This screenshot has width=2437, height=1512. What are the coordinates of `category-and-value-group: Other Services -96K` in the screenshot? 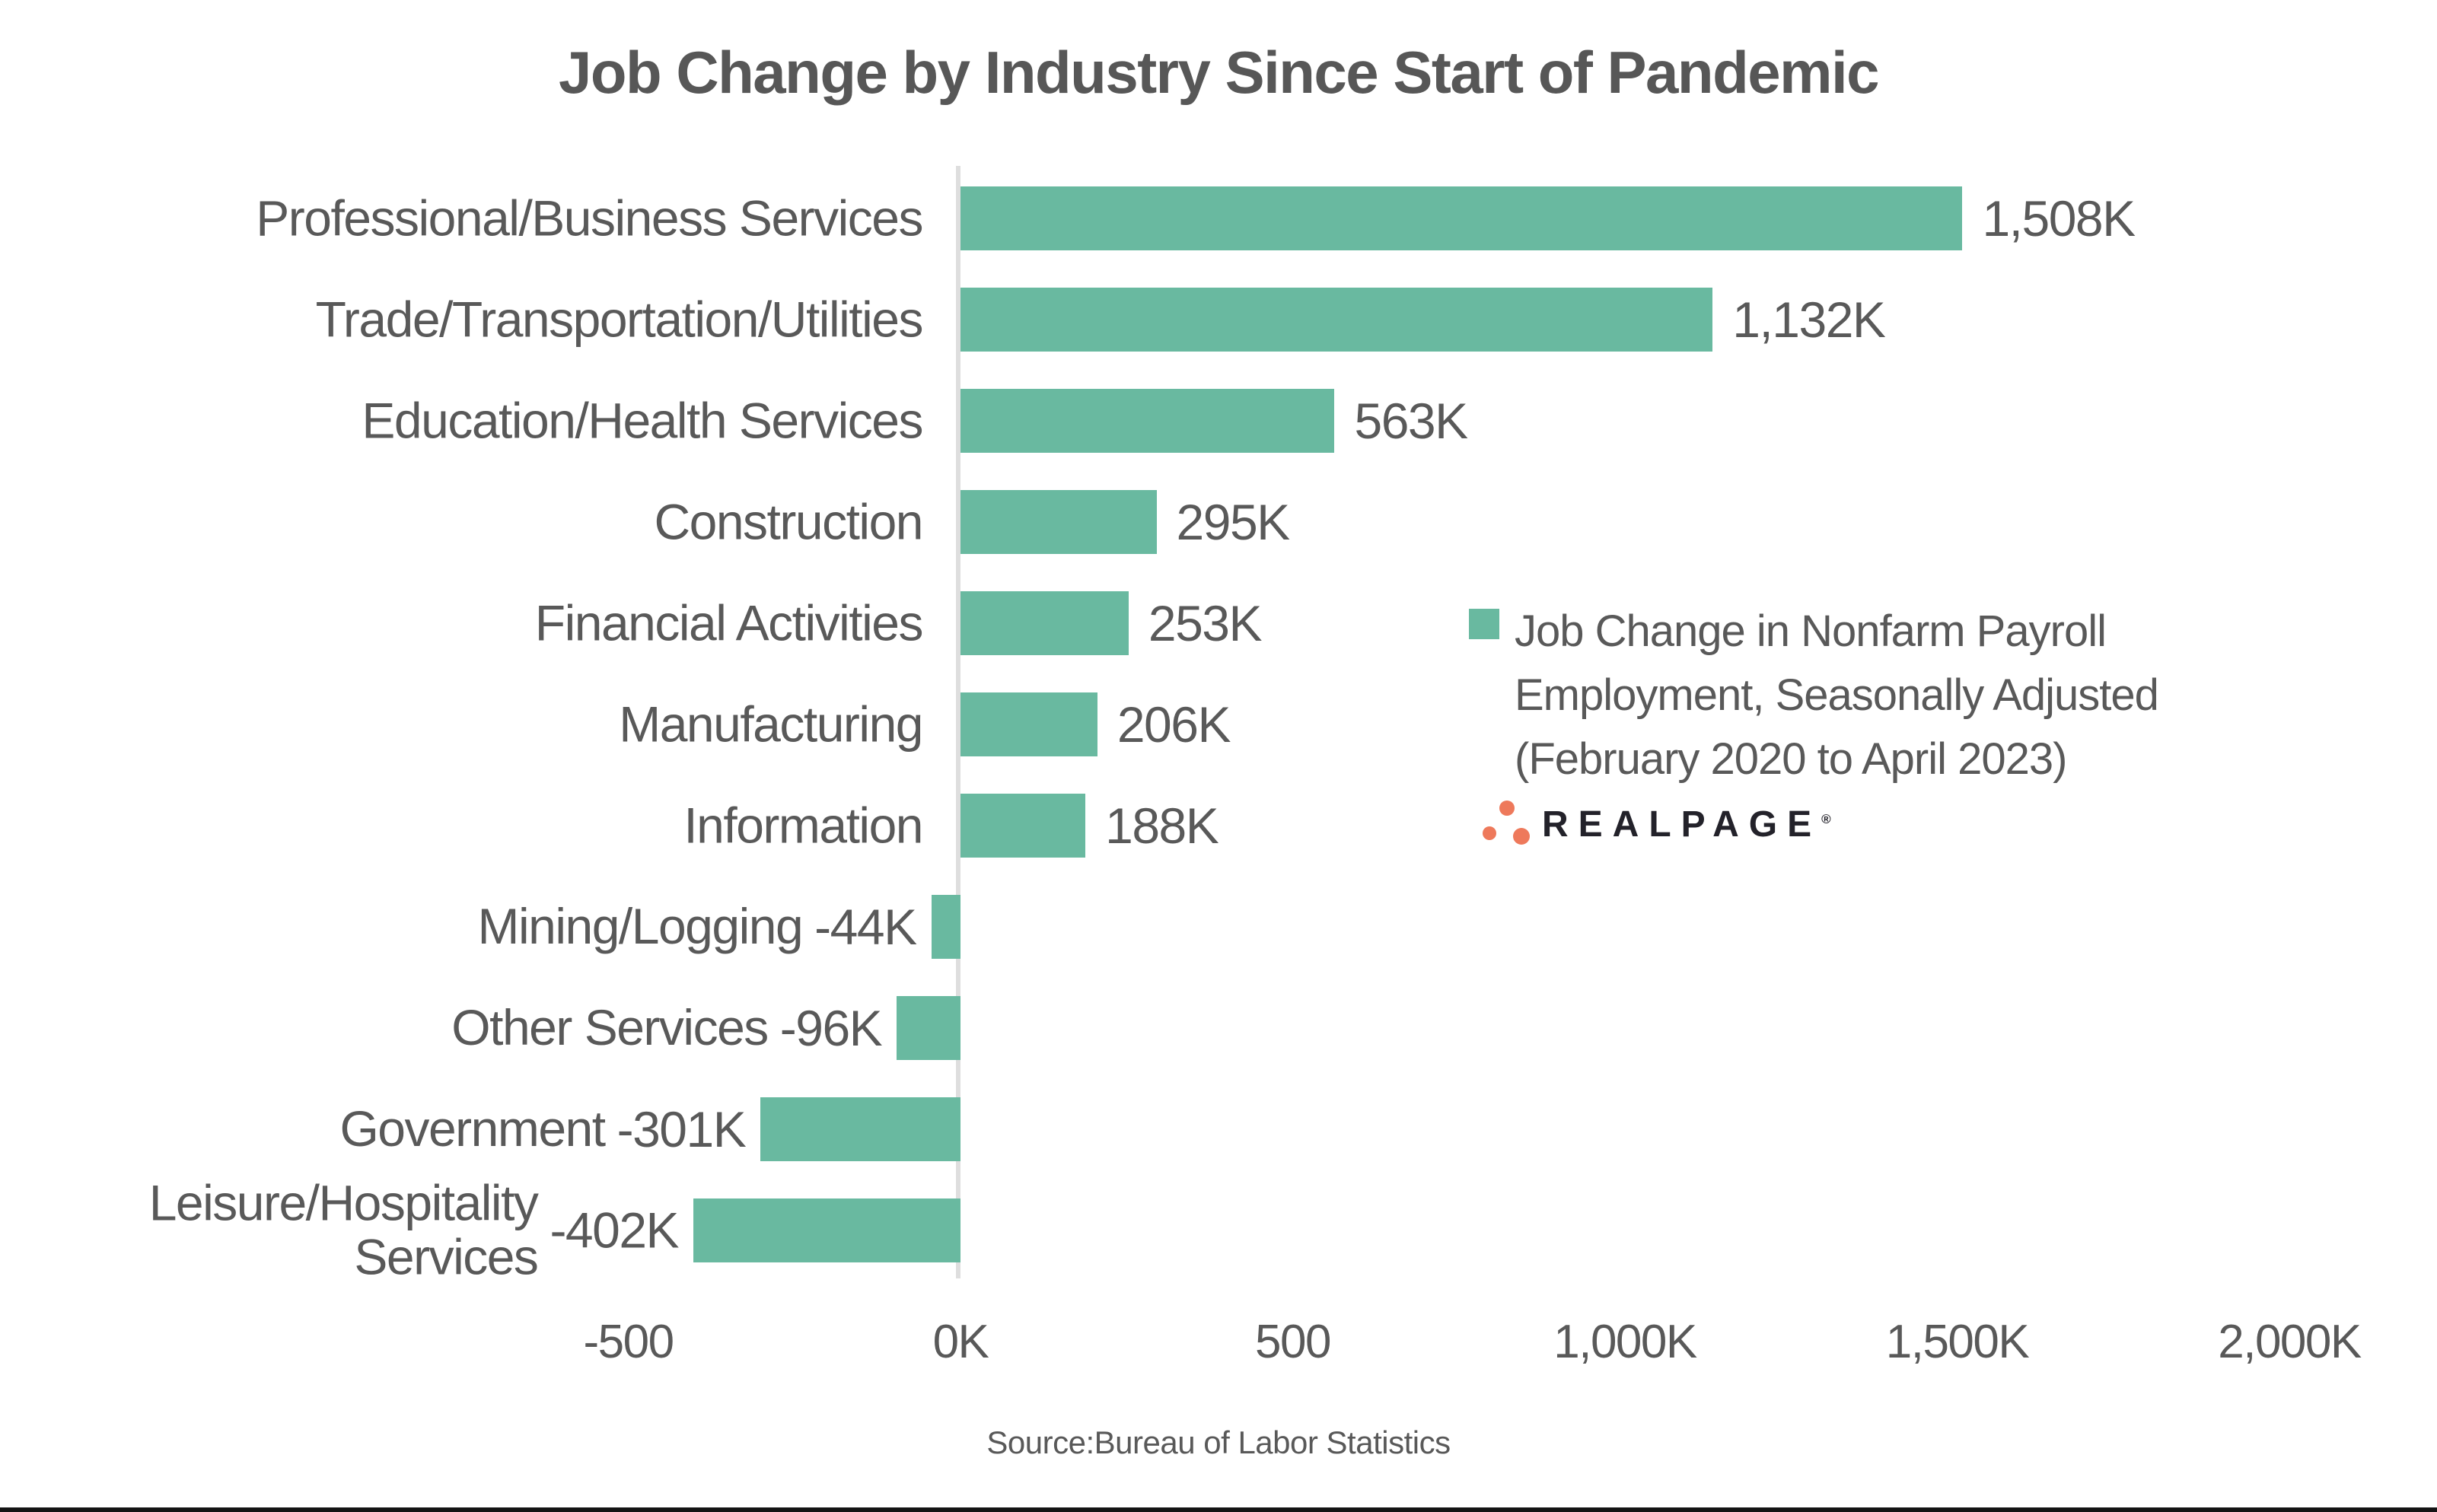 It's located at (667, 1028).